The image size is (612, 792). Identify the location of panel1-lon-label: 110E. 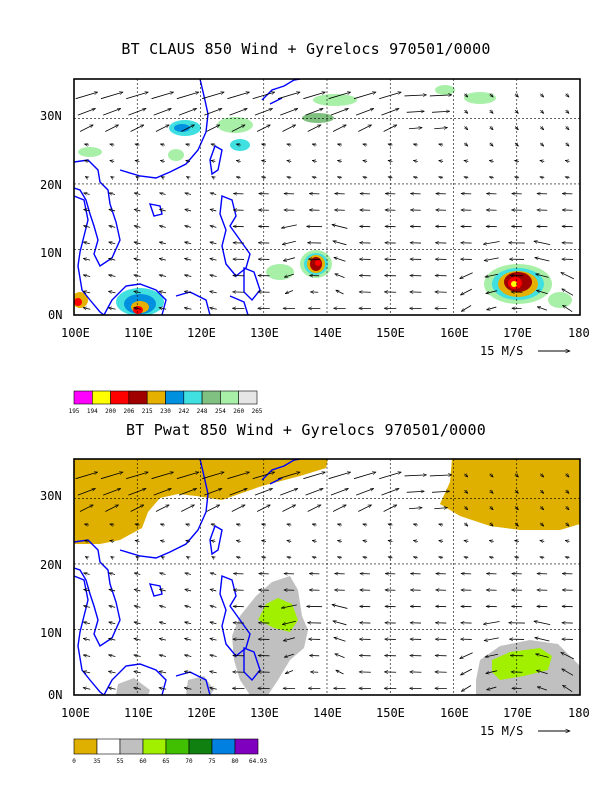
(138, 333).